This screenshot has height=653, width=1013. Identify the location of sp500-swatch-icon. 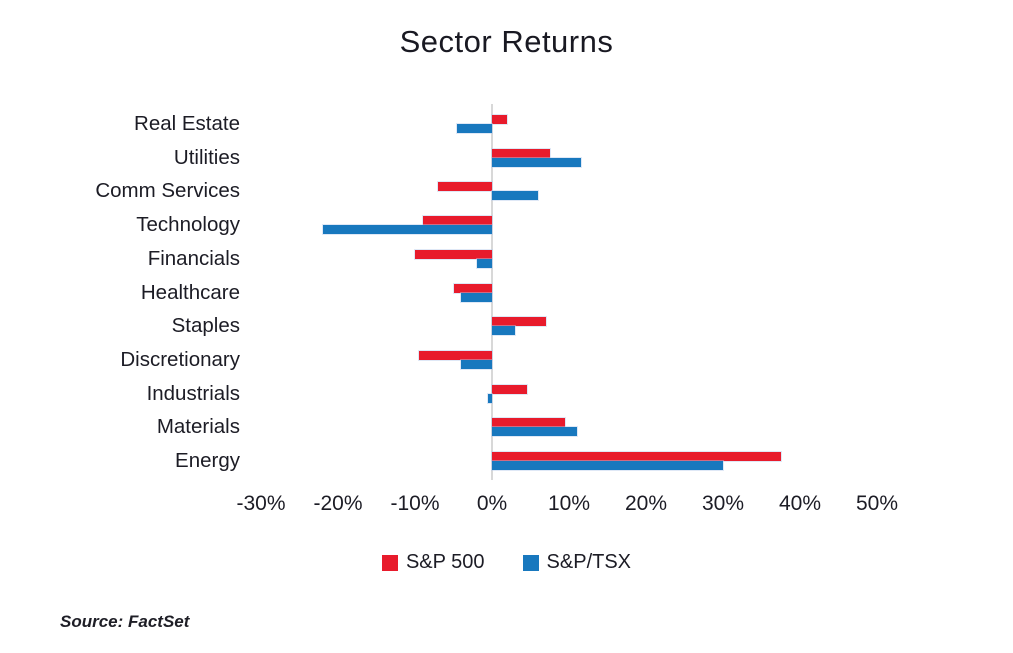
(389, 562).